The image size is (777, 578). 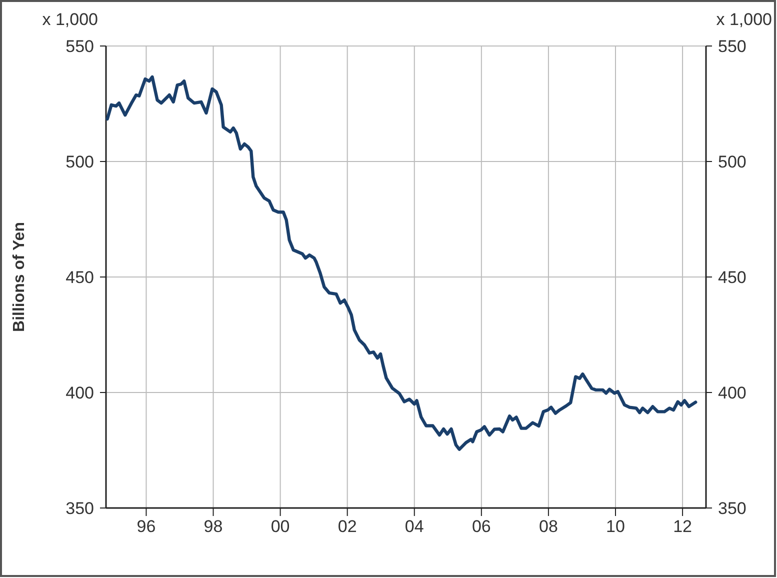 I want to click on y-tick-label: 400, so click(x=80, y=393).